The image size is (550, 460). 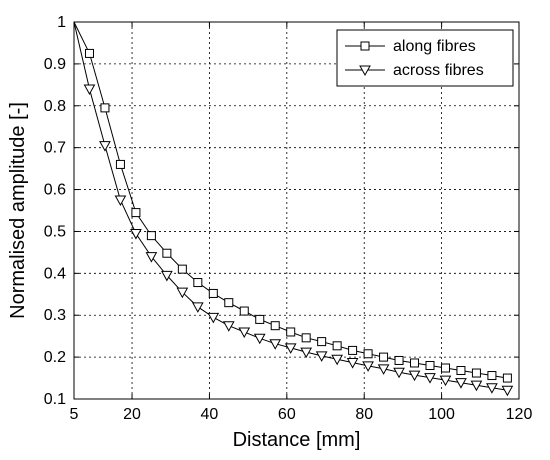 What do you see at coordinates (18, 210) in the screenshot?
I see `y-axis-title: Normalised amplitude [-]` at bounding box center [18, 210].